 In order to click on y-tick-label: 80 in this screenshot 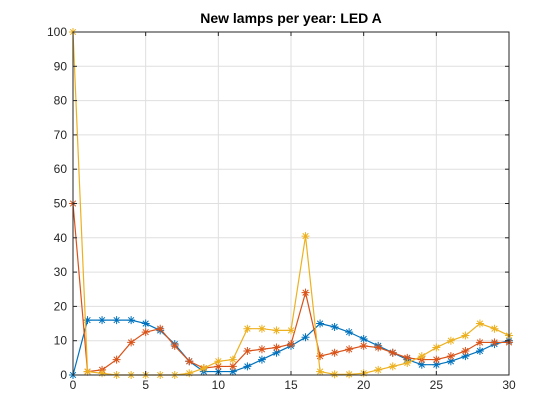, I will do `click(61, 101)`.